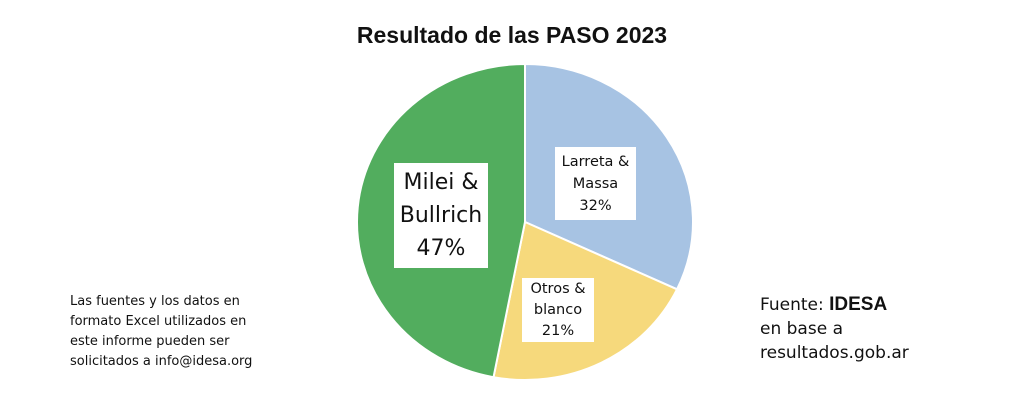  I want to click on slice-label-otros-blanco: Otros & blanco 21%, so click(558, 310).